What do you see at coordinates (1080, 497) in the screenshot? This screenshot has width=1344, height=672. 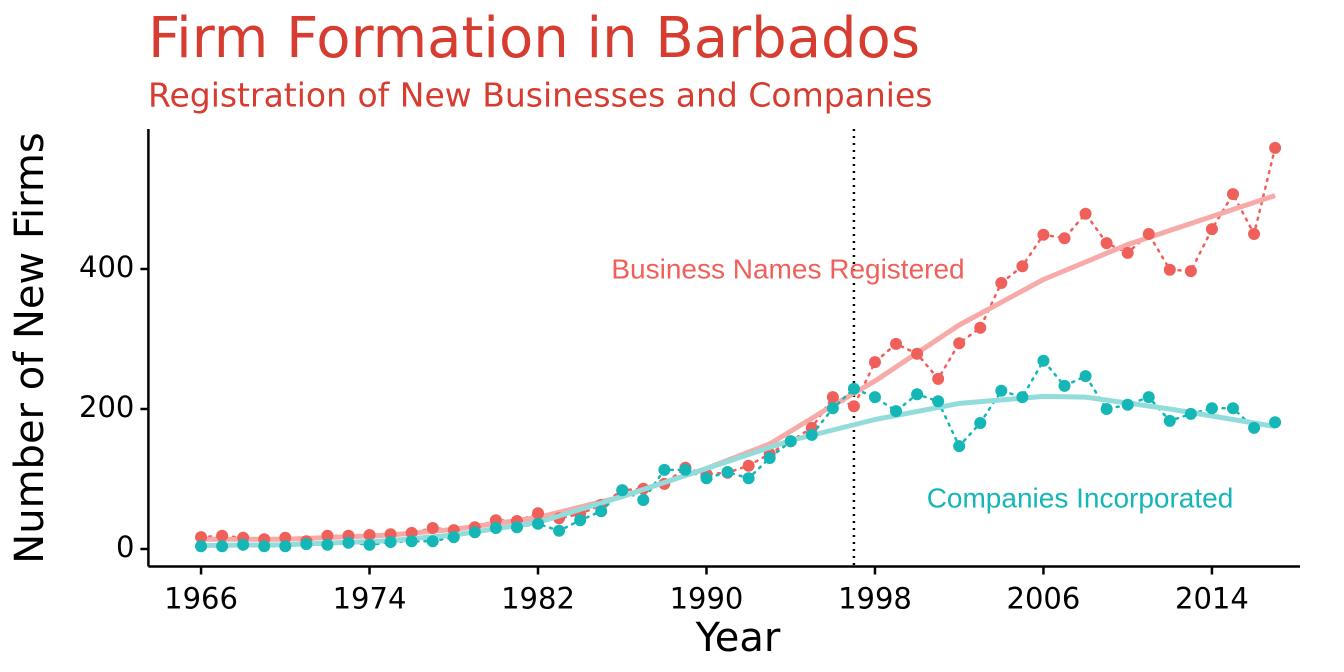 I see `series-label: Companies Incorporated` at bounding box center [1080, 497].